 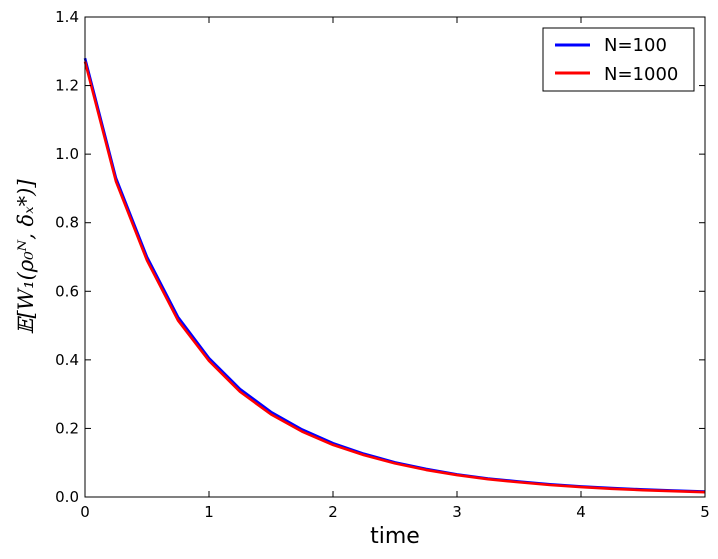 I want to click on y-tick-label: 1.2, so click(x=67, y=86).